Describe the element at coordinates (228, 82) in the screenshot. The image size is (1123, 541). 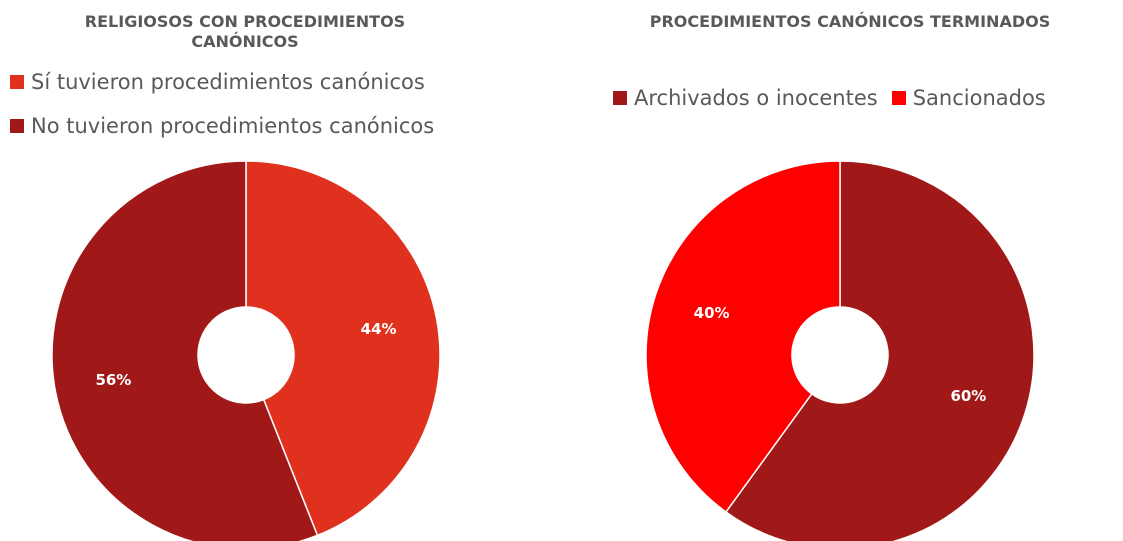
I see `legend-label: Sí tuvieron procedimientos canónicos` at that location.